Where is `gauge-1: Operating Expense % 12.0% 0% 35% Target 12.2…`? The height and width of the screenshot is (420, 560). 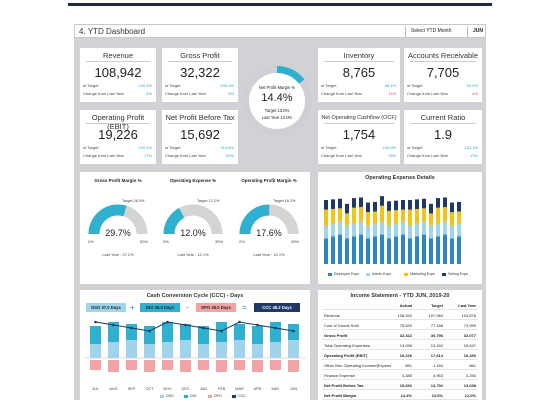
gauge-1: Operating Expense % 12.0% 0% 35% Target 12.2… is located at coordinates (193, 228).